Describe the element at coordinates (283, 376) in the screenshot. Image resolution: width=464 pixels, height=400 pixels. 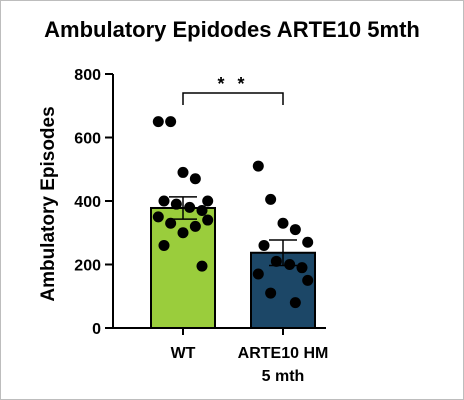
I see `x-category-label: 5 mth` at that location.